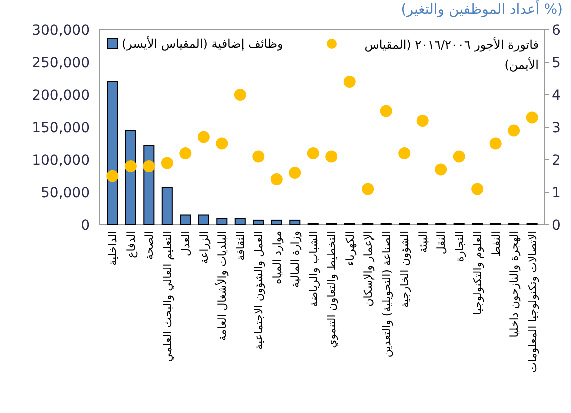  What do you see at coordinates (478, 273) in the screenshot?
I see `x-tick-label: العلوم والتكنولوجيا` at bounding box center [478, 273].